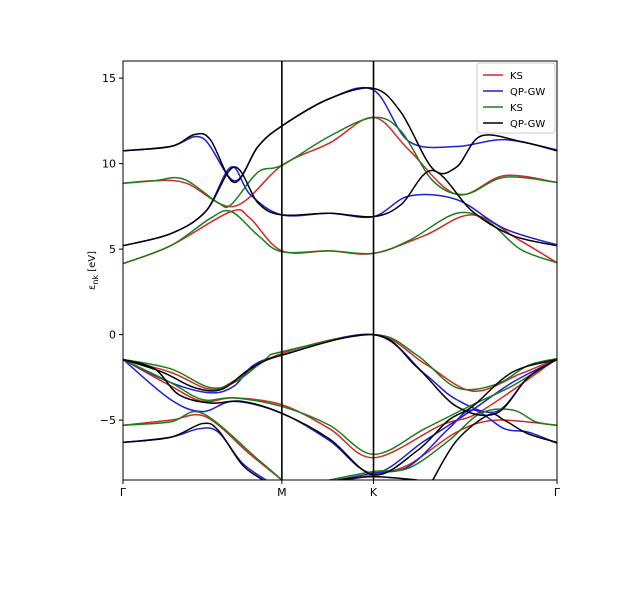 This screenshot has height=600, width=619. What do you see at coordinates (109, 78) in the screenshot?
I see `y-tick-label: 15` at bounding box center [109, 78].